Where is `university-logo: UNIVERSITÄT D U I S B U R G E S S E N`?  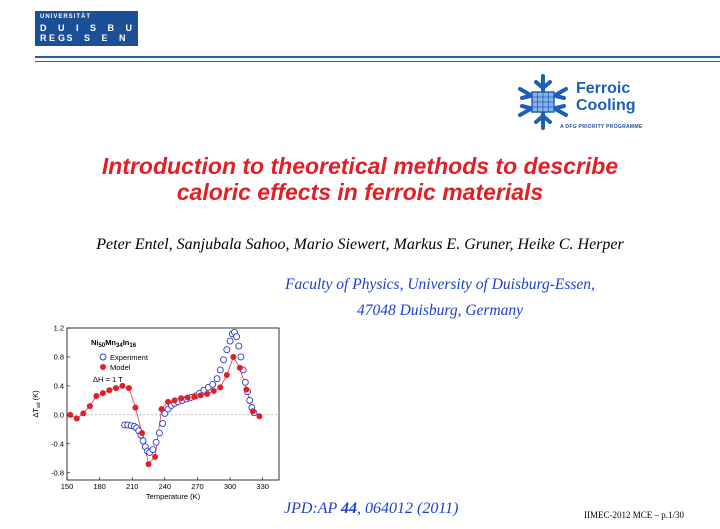
university-logo: UNIVERSITÄT D U I S B U R G E S S E N is located at coordinates (86, 28).